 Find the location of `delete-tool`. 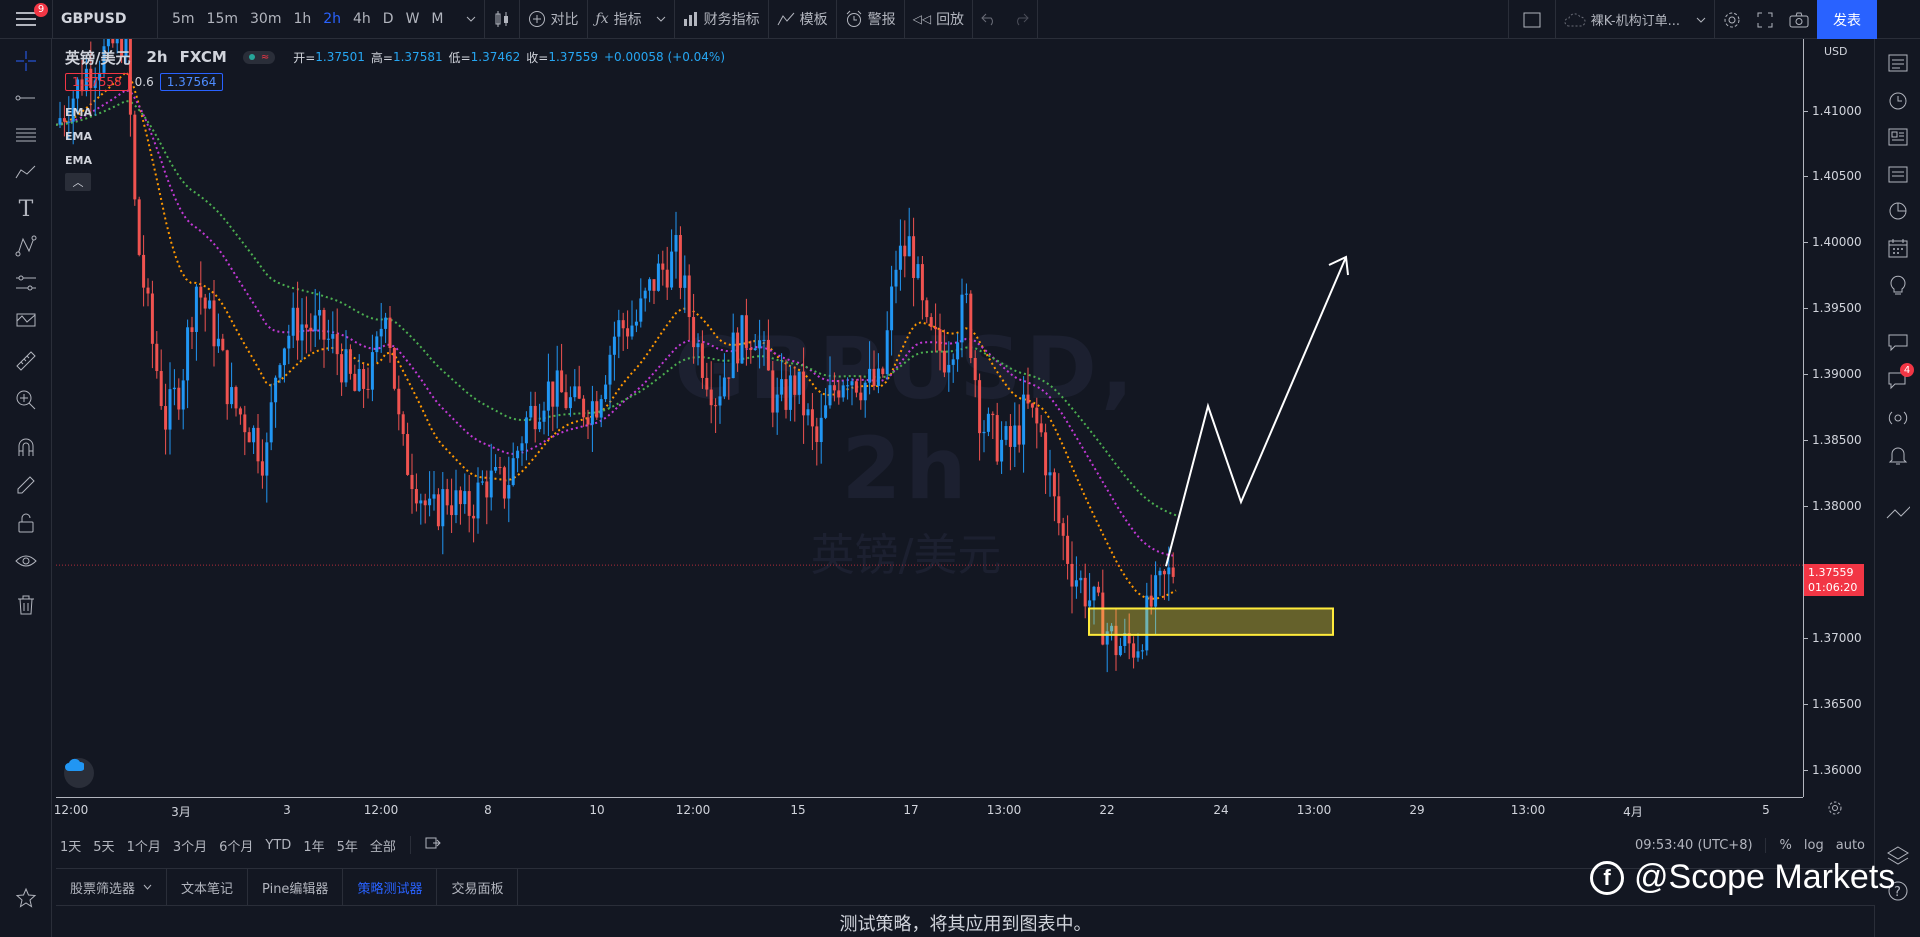

delete-tool is located at coordinates (26, 605).